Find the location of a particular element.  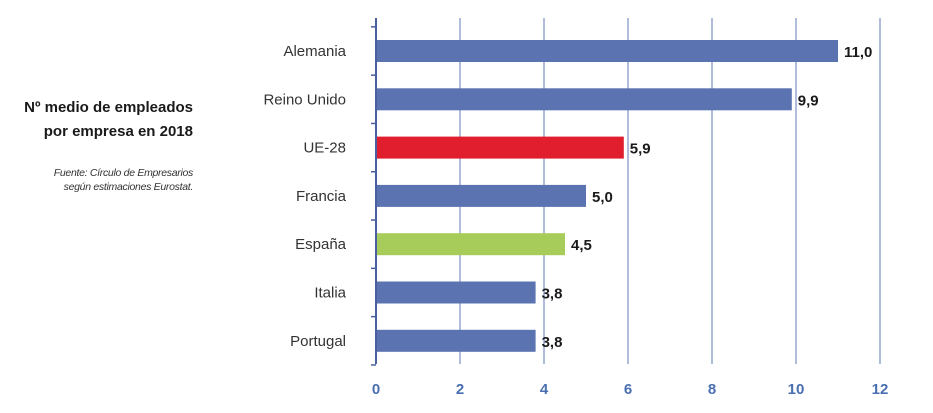

bar-españa is located at coordinates (470, 244).